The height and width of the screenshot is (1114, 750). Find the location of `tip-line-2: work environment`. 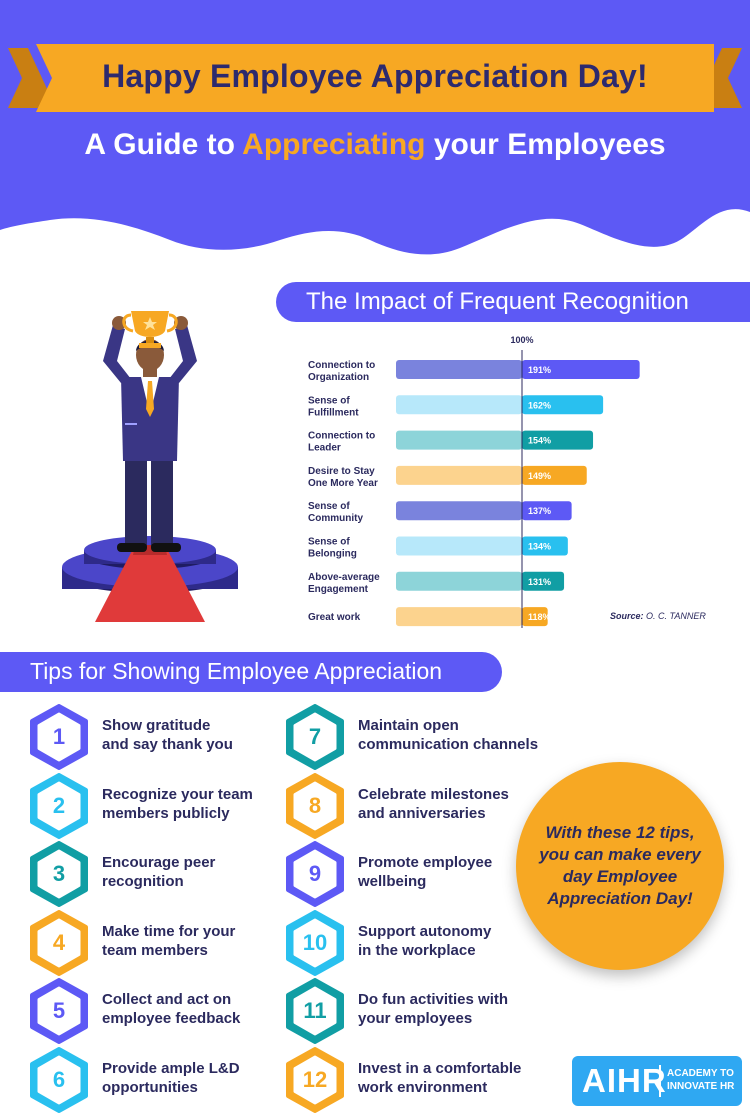

tip-line-2: work environment is located at coordinates (423, 1087).